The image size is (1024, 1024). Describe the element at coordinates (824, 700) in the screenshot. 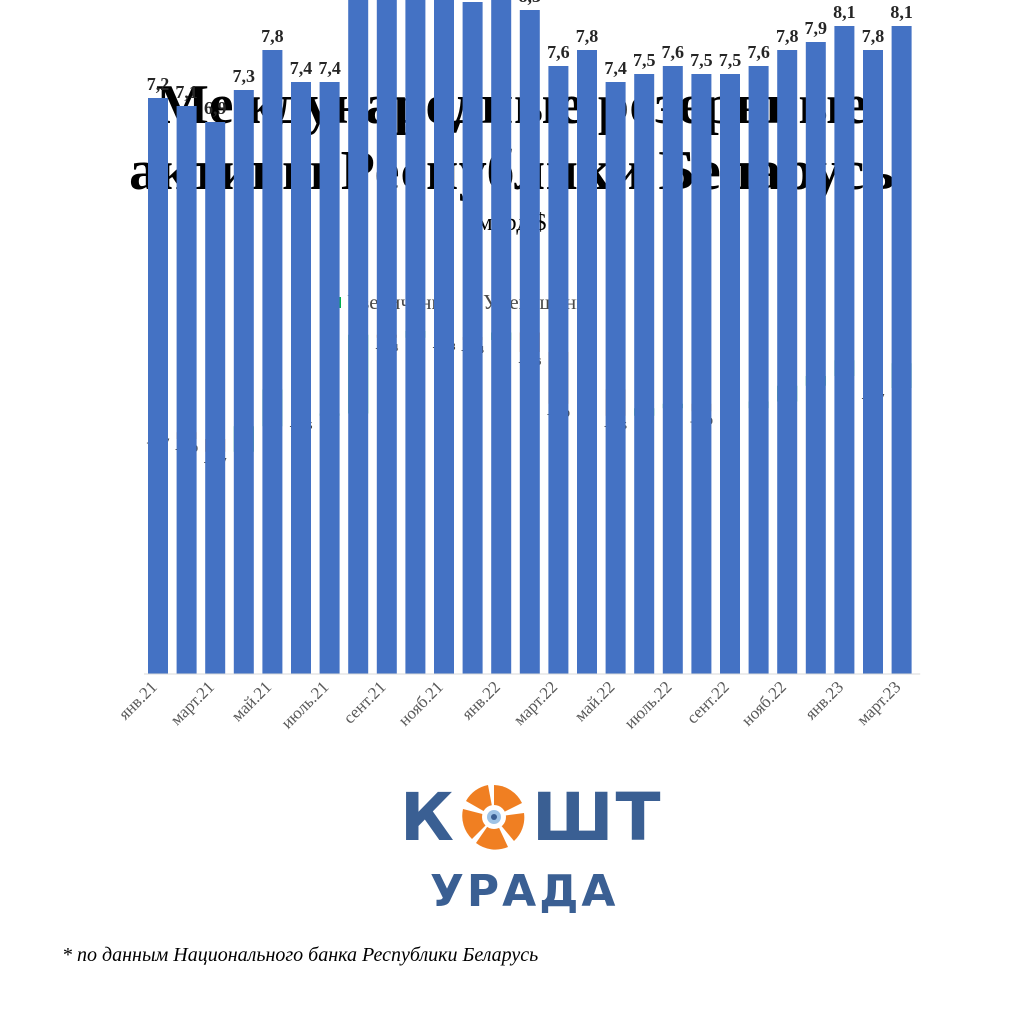

I see `x-tick-label: янв.23` at that location.